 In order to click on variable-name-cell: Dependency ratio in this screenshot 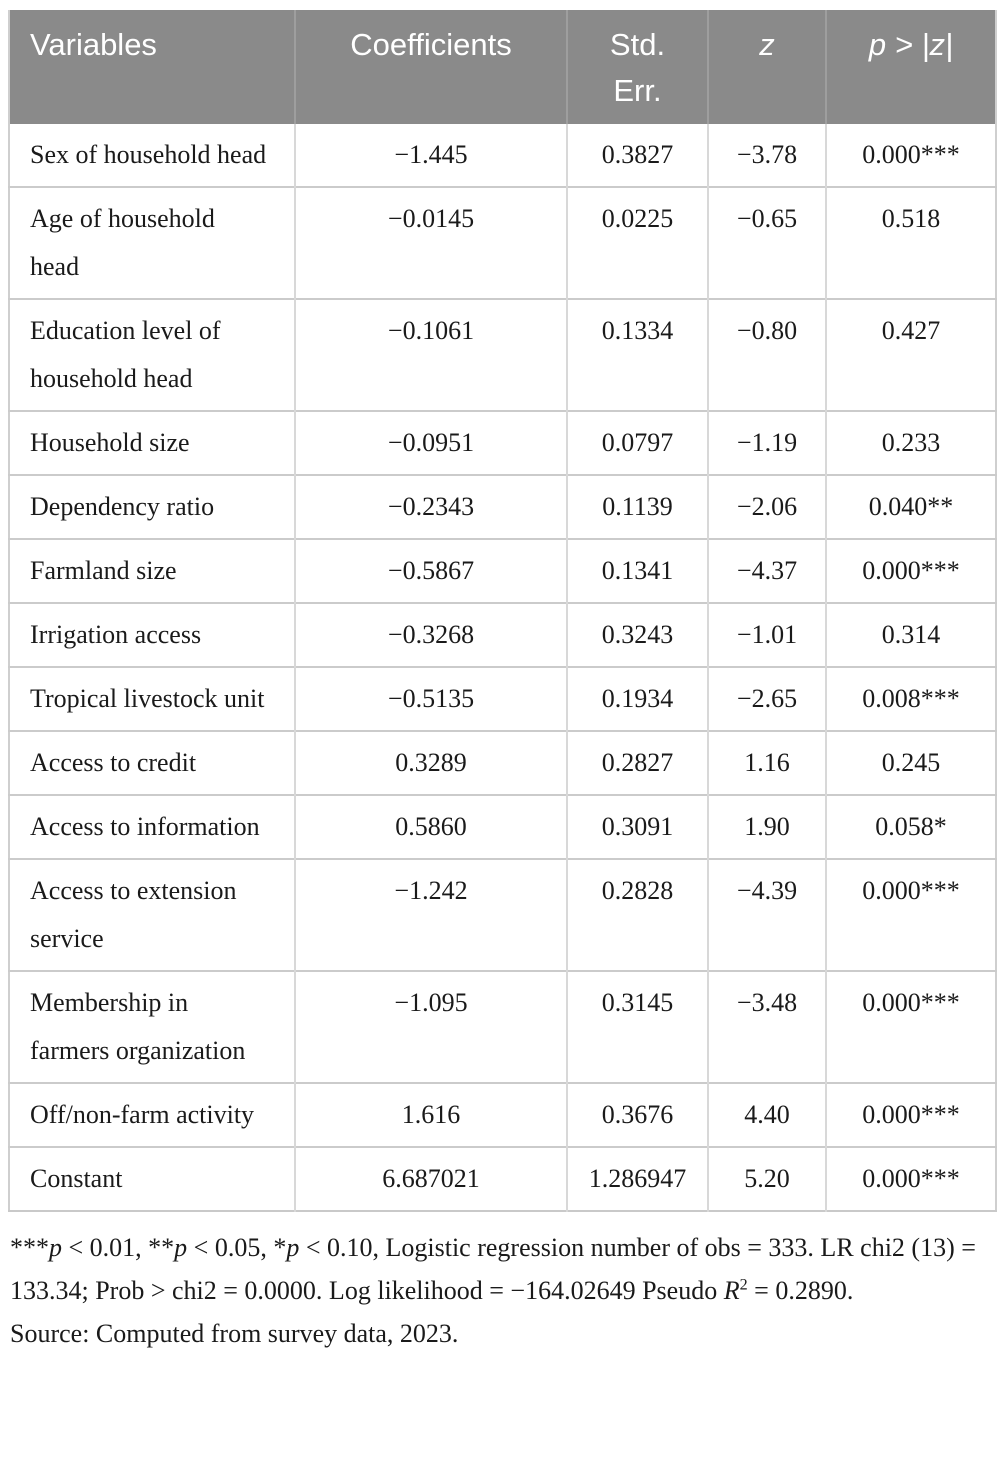, I will do `click(152, 506)`.